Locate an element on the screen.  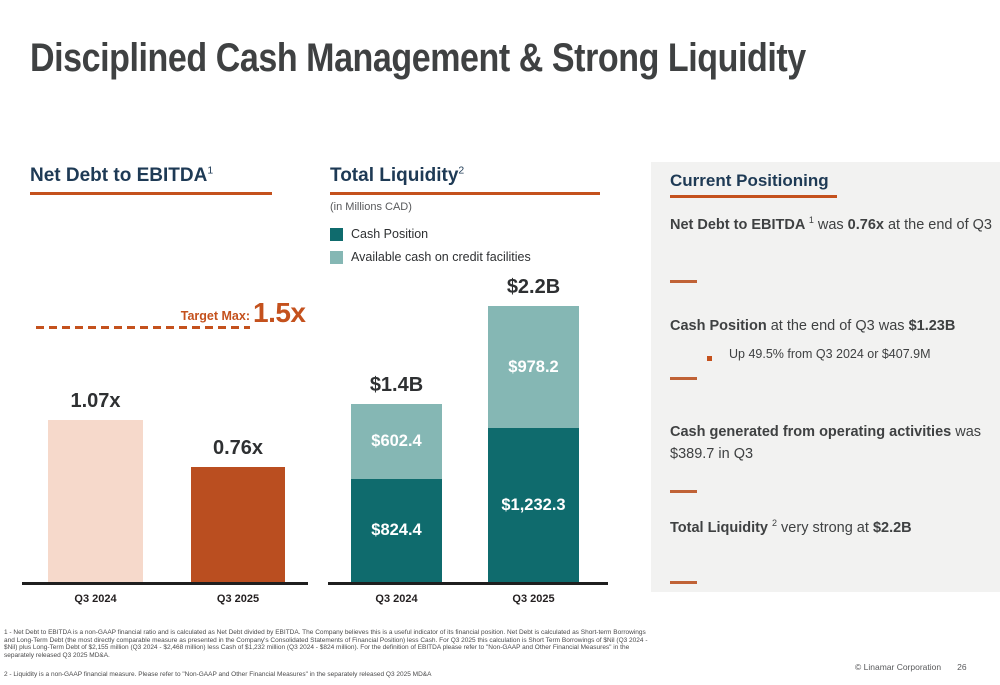
liquidity-x-axis-label: Q3 2025 is located at coordinates (533, 599).